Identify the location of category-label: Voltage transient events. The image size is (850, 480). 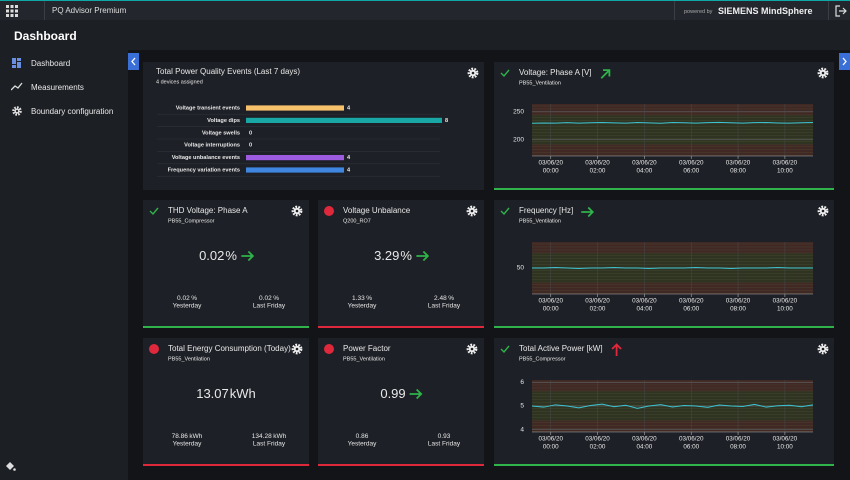
(208, 108).